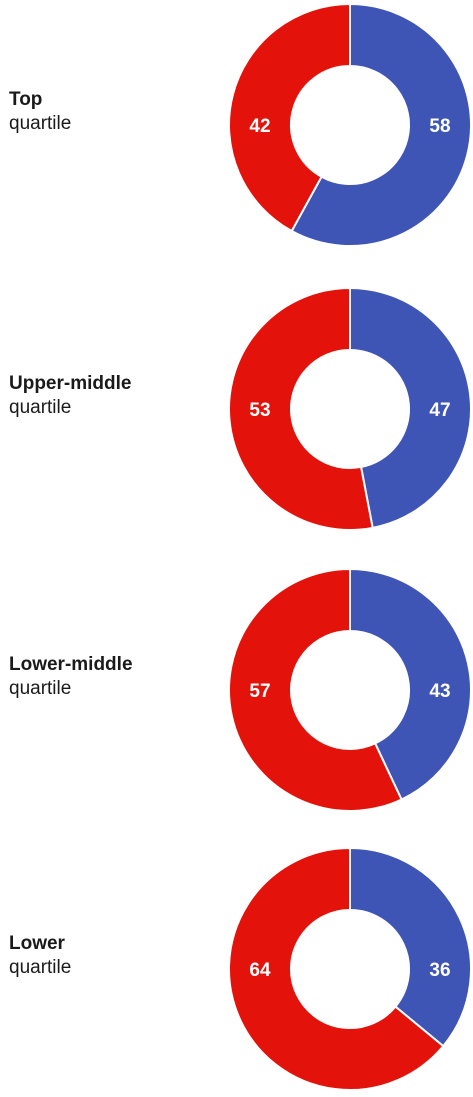  What do you see at coordinates (71, 664) in the screenshot?
I see `category-label: Lower-middle` at bounding box center [71, 664].